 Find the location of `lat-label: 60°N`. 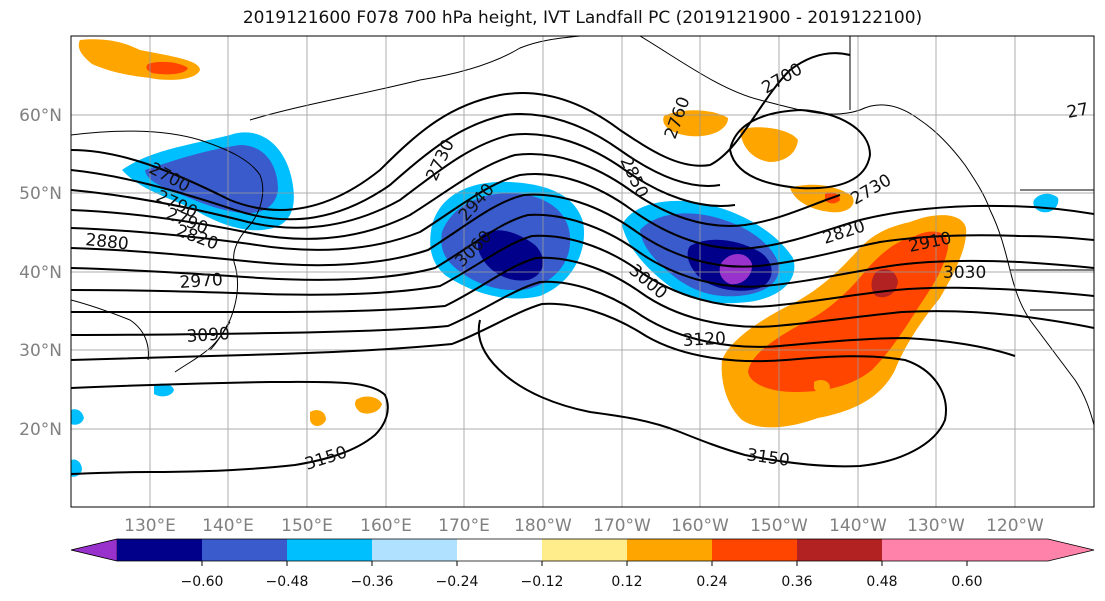

lat-label: 60°N is located at coordinates (40, 116).